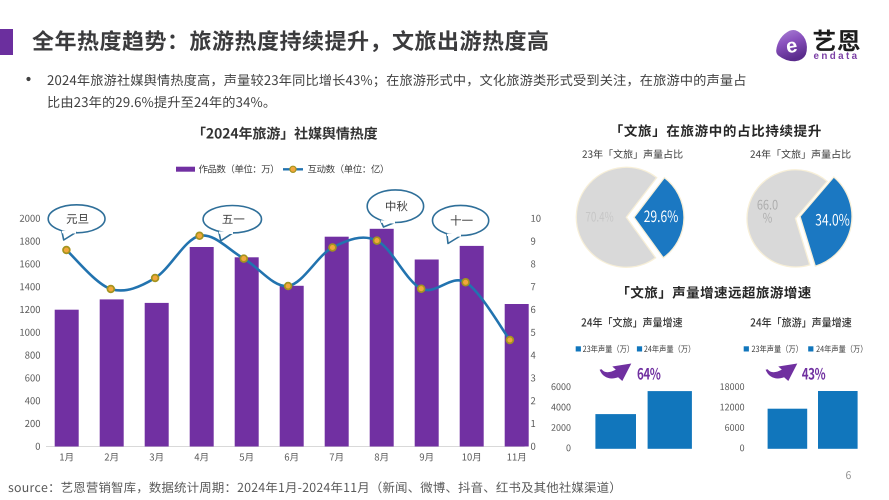 The height and width of the screenshot is (500, 889). I want to click on svg-text: e, so click(791, 46).